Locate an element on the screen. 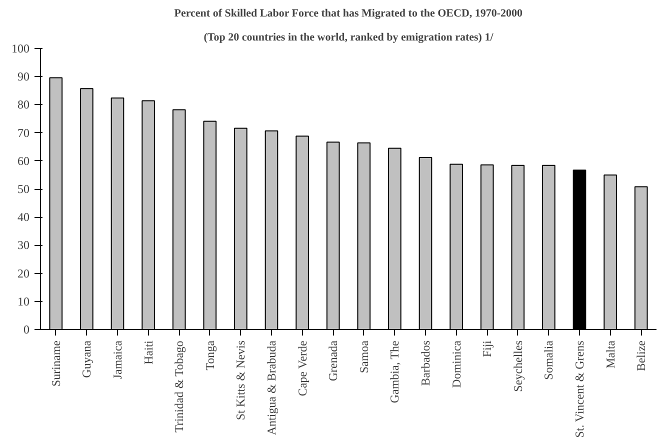 This screenshot has width=668, height=440. x-tick-label: Samoa is located at coordinates (363, 357).